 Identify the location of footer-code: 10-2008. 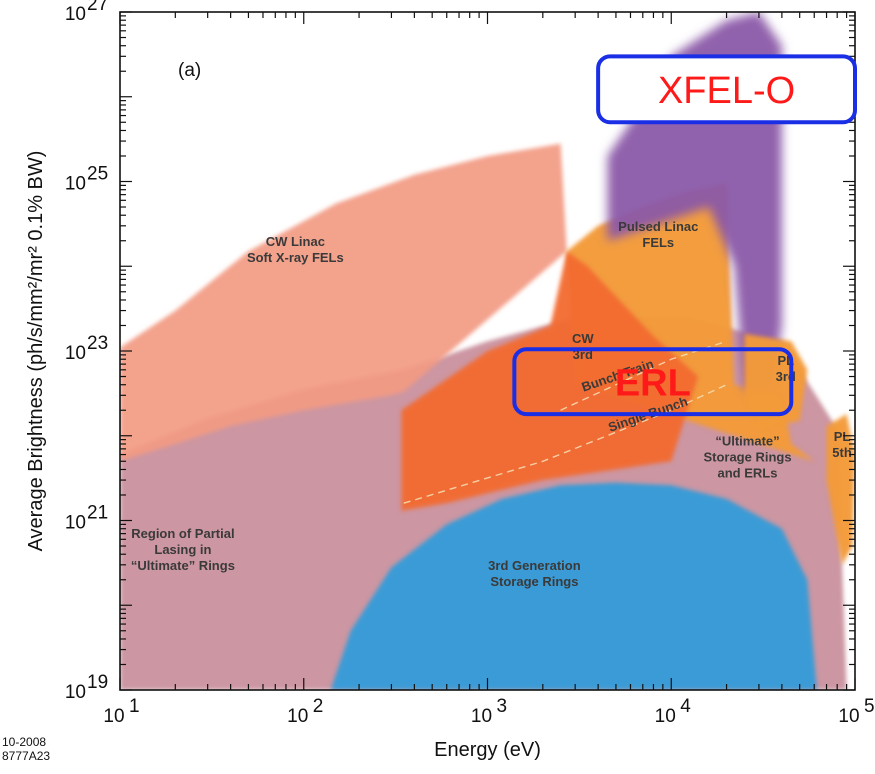
(24, 742).